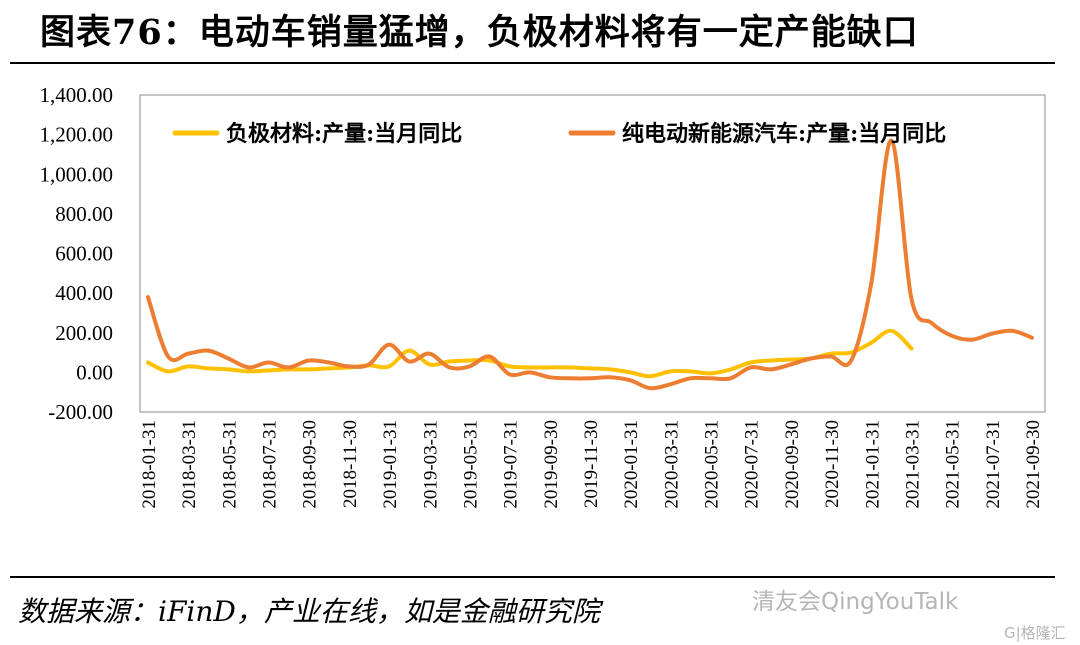 Image resolution: width=1080 pixels, height=645 pixels. What do you see at coordinates (993, 464) in the screenshot?
I see `x-tick-label: 2021-07-31` at bounding box center [993, 464].